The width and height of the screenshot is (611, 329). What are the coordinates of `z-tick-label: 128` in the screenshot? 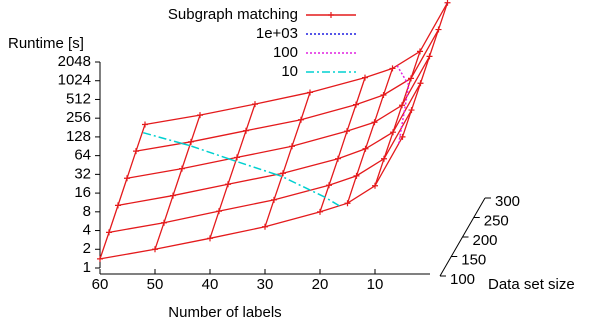 It's located at (78, 136).